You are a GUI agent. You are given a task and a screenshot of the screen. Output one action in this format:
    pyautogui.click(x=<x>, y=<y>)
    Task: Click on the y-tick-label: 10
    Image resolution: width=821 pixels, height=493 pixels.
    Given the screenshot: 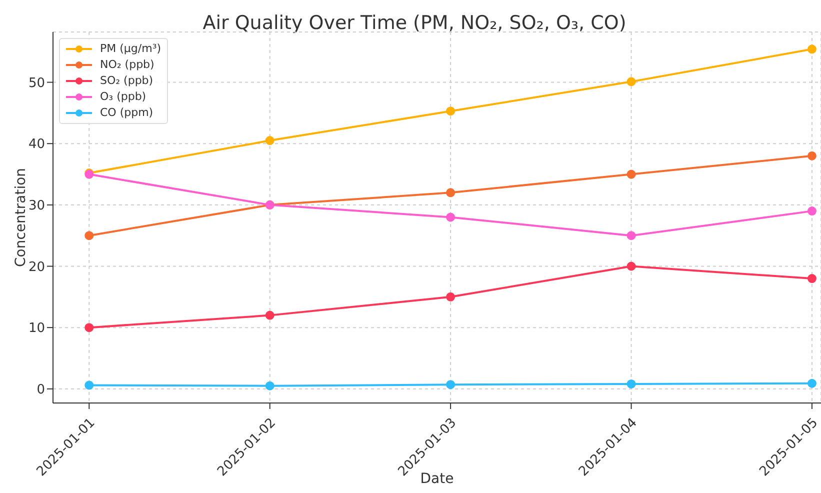 What is the action you would take?
    pyautogui.click(x=36, y=328)
    